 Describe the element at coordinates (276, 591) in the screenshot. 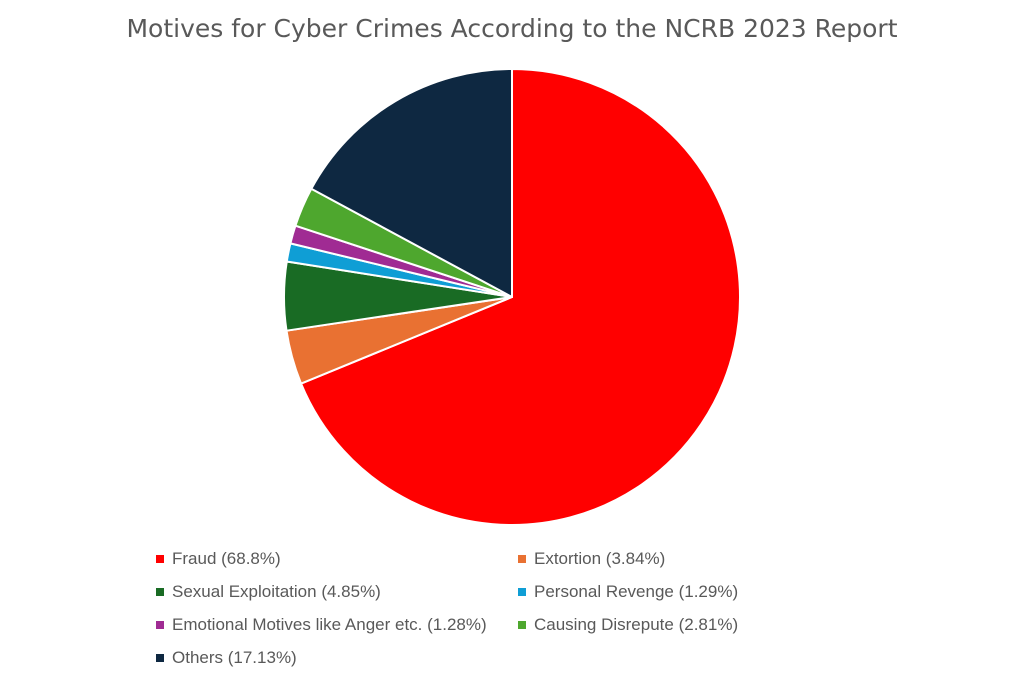

I see `legend-label: Sexual Exploitation (4.85%)` at that location.